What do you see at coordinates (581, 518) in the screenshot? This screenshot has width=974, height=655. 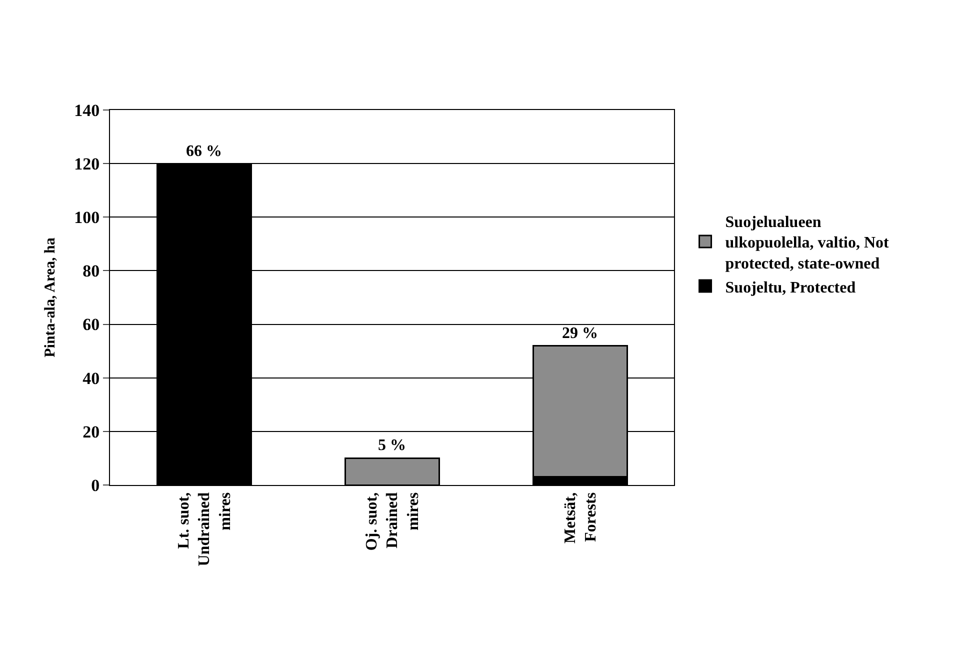 I see `x-tick-label: Metsät, Forests` at bounding box center [581, 518].